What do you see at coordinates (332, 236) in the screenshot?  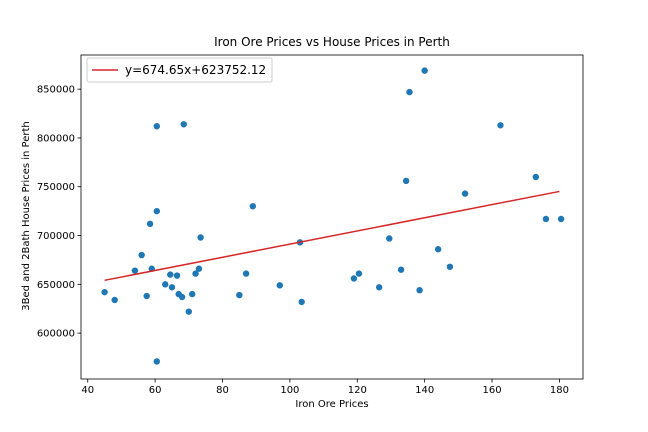 I see `regression-line` at bounding box center [332, 236].